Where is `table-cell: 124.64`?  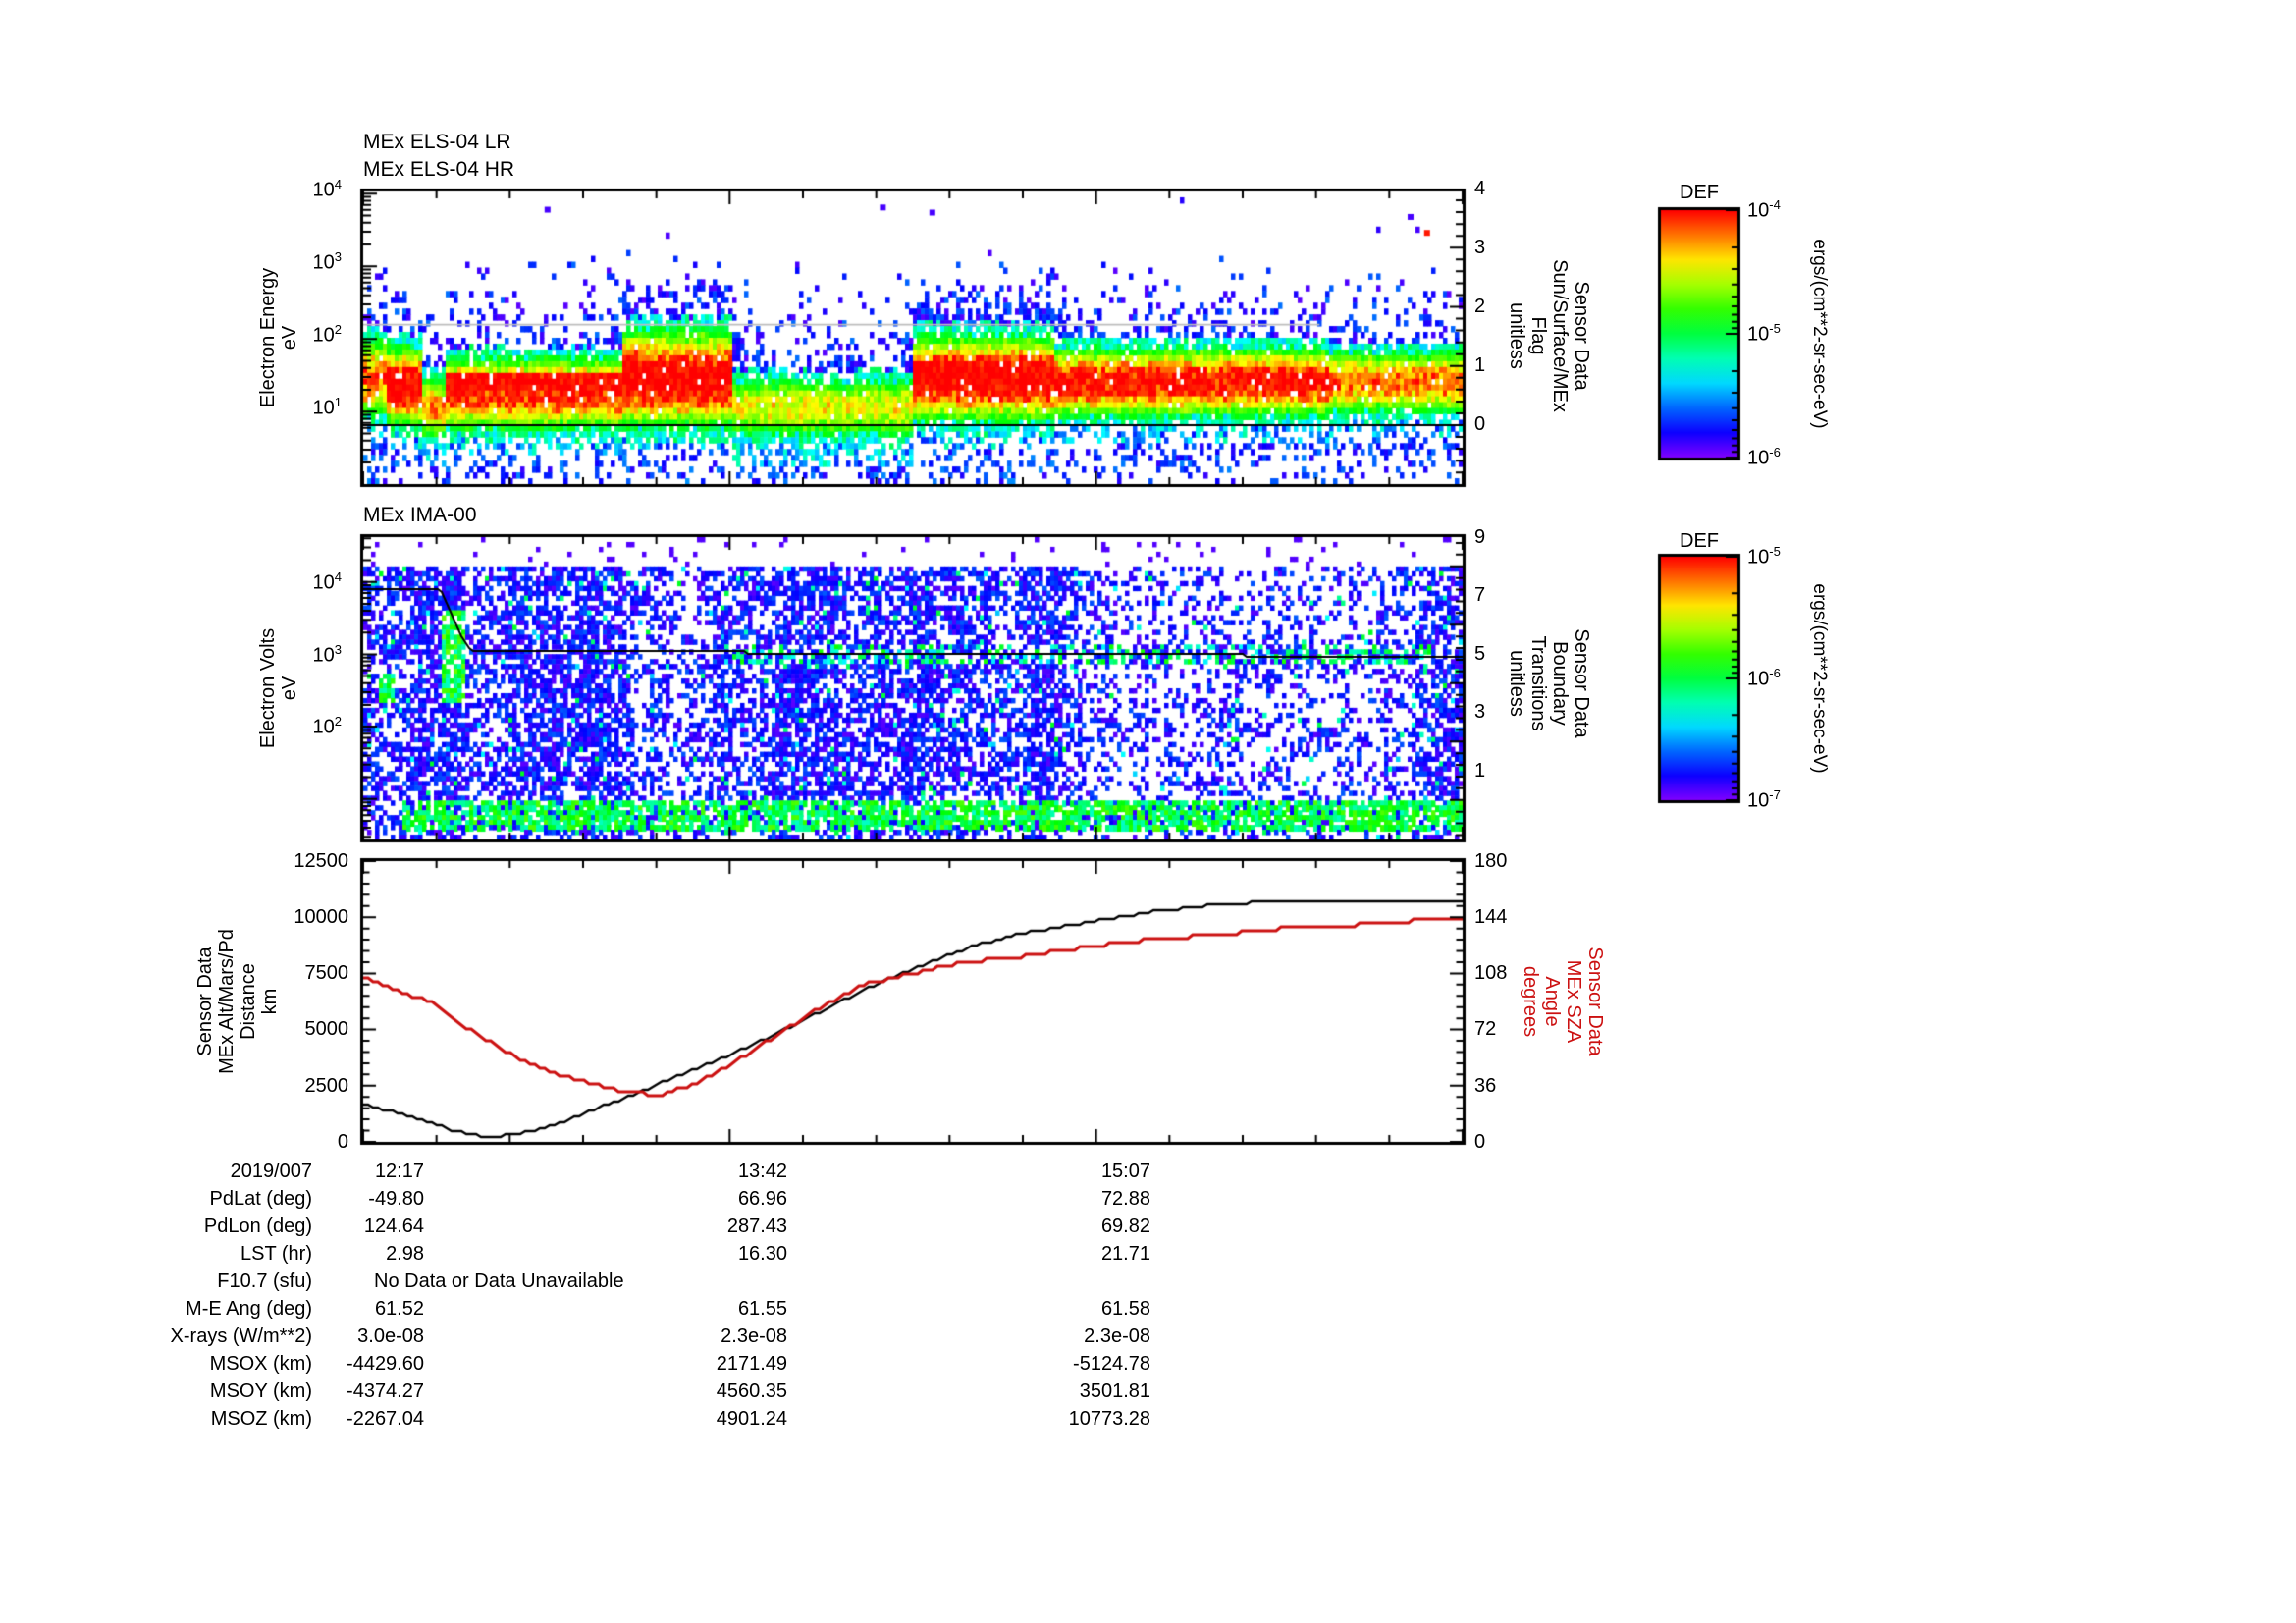
table-cell: 124.64 is located at coordinates (393, 1226).